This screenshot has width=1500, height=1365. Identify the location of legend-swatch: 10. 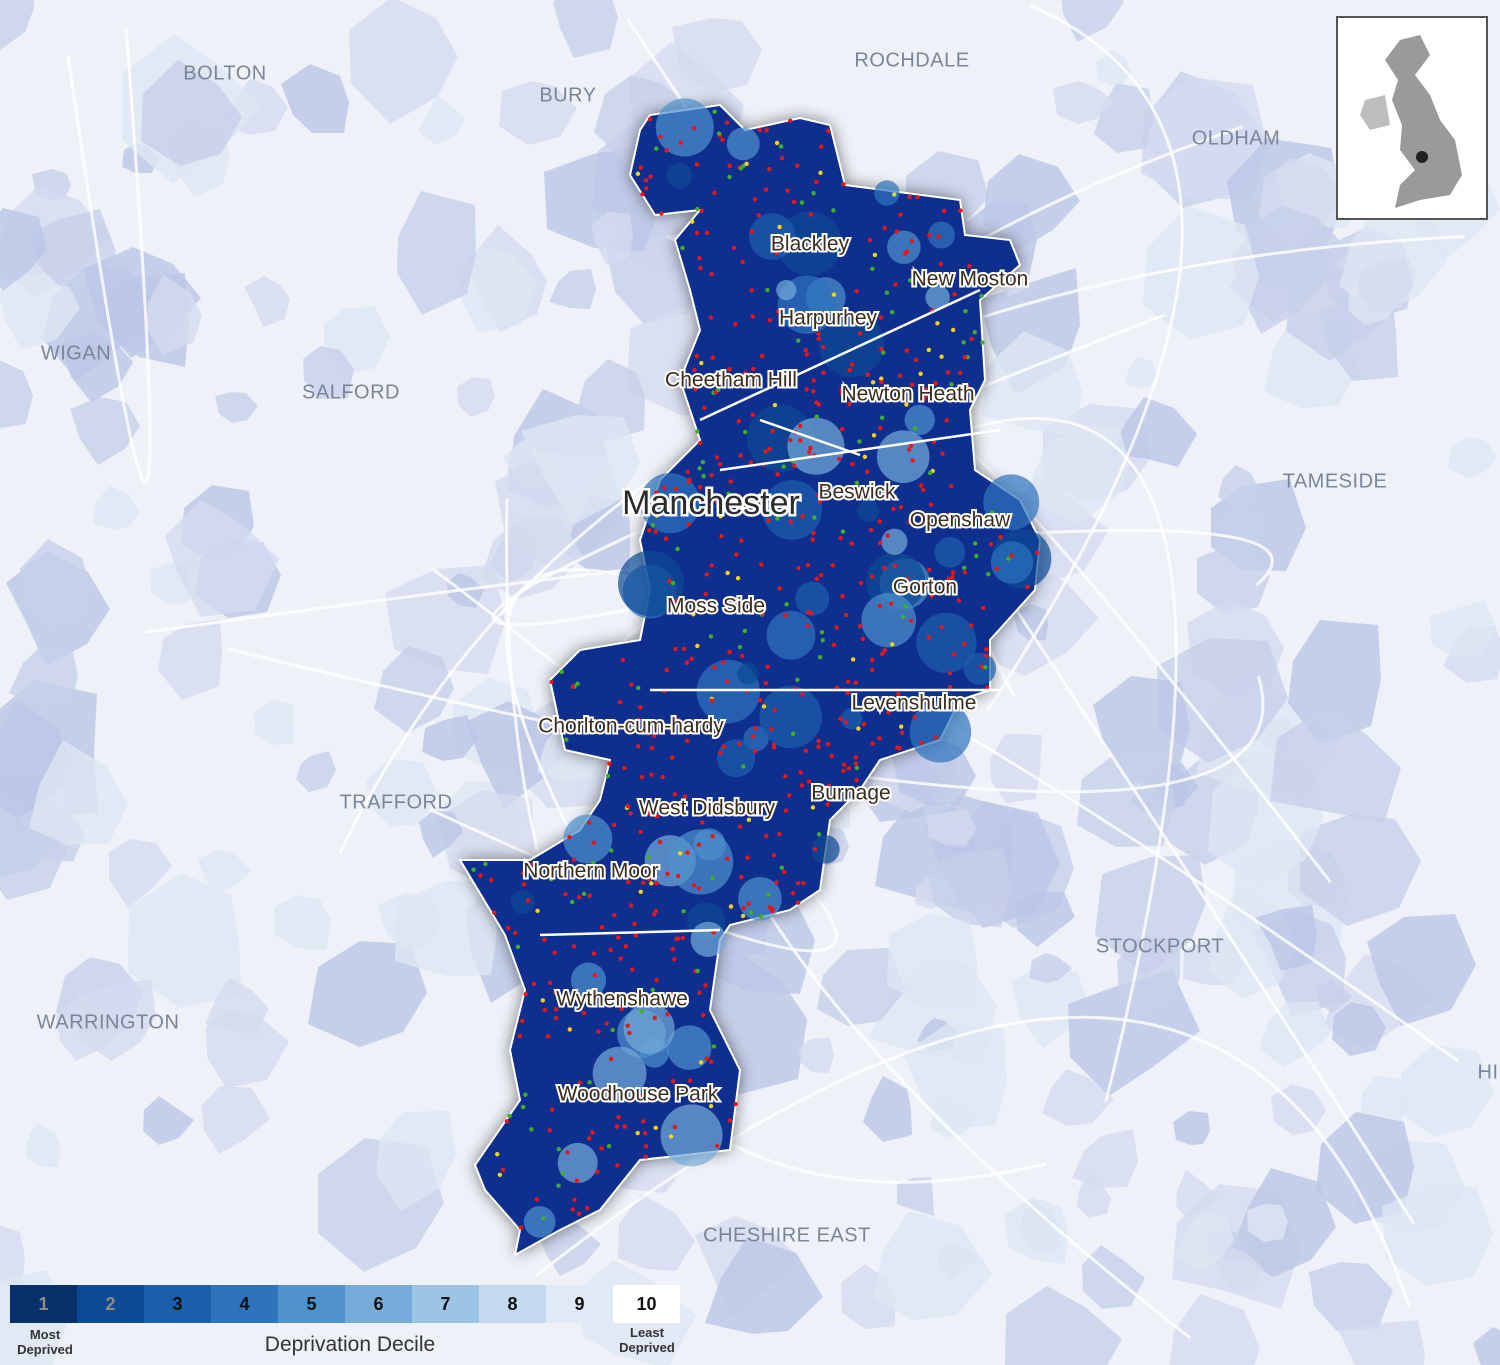
(646, 1304).